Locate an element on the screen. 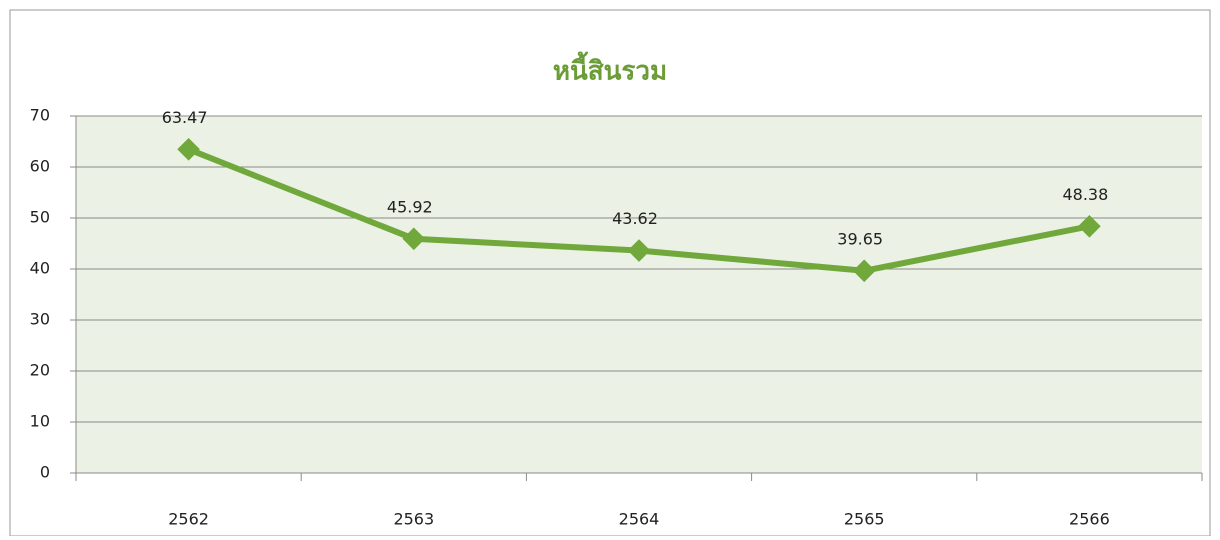 This screenshot has height=540, width=1220. y-tick-label: 70 is located at coordinates (40, 115).